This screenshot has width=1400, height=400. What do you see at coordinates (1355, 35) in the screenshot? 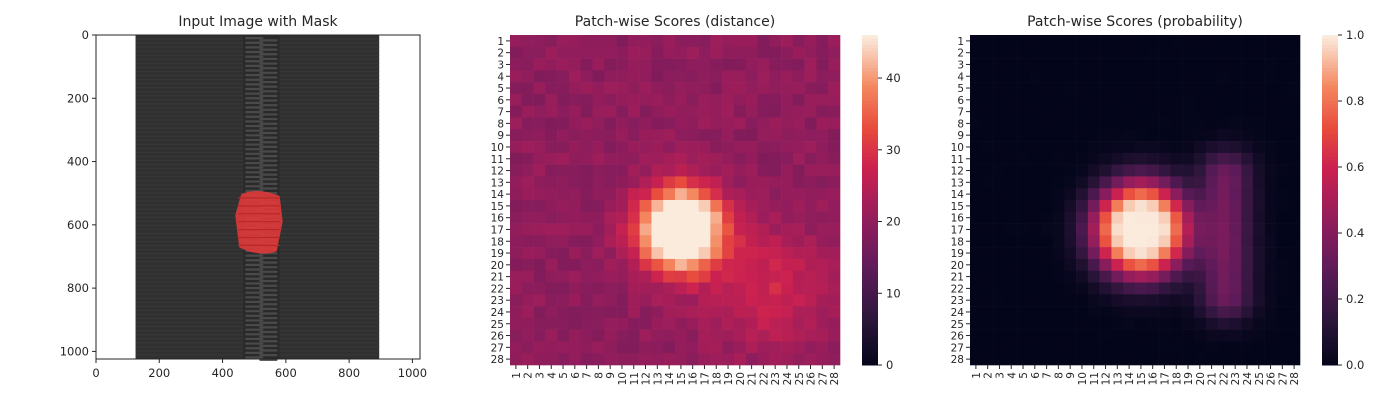
I see `colorbar-tick-label: 1.0` at bounding box center [1355, 35].